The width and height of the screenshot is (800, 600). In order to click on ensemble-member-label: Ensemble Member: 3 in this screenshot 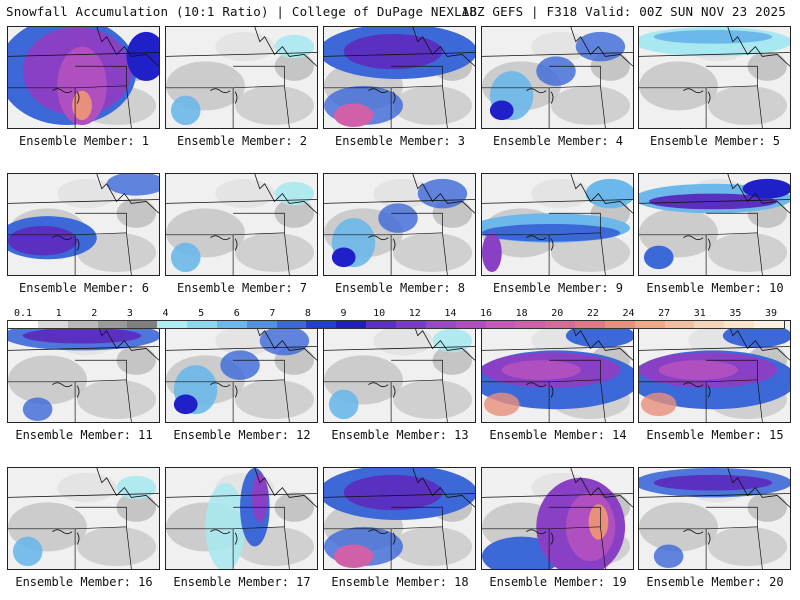, I will do `click(400, 141)`.